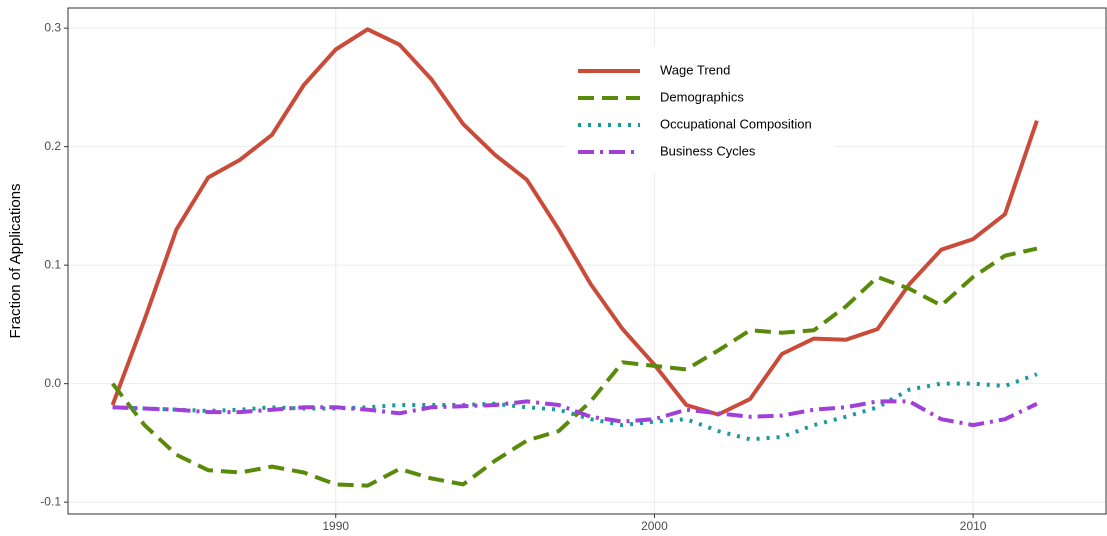  I want to click on y-tick-label: 0.0, so click(52, 383).